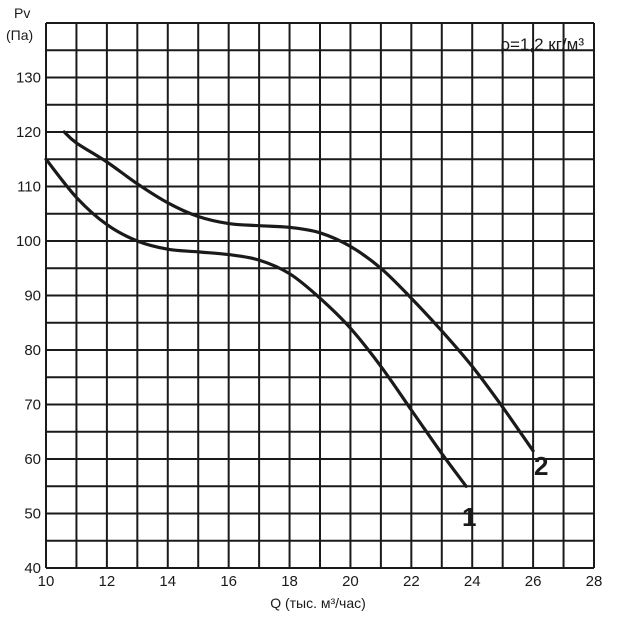 The height and width of the screenshot is (625, 622). What do you see at coordinates (32, 350) in the screenshot?
I see `y-tick-label: 80` at bounding box center [32, 350].